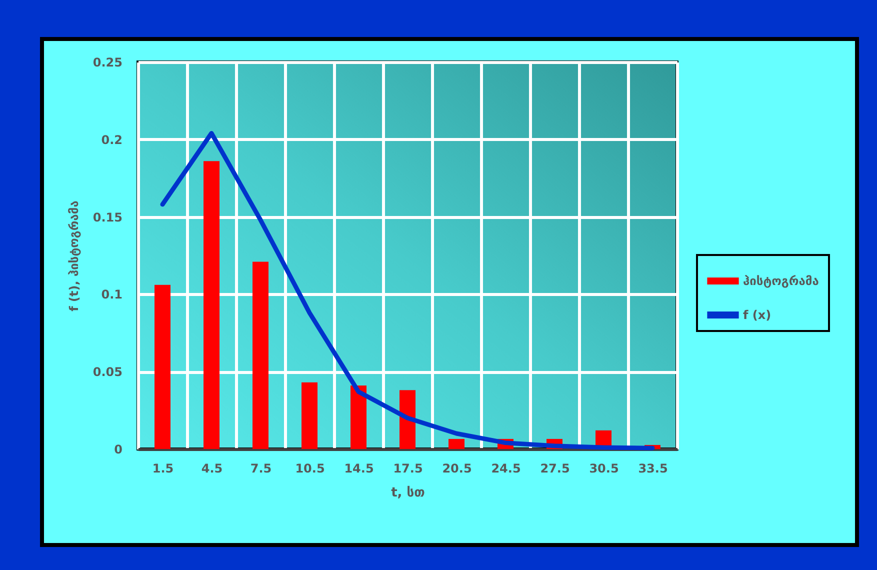  Describe the element at coordinates (73, 256) in the screenshot. I see `y-axis-title: f (t), ჰისტოგრამა` at that location.